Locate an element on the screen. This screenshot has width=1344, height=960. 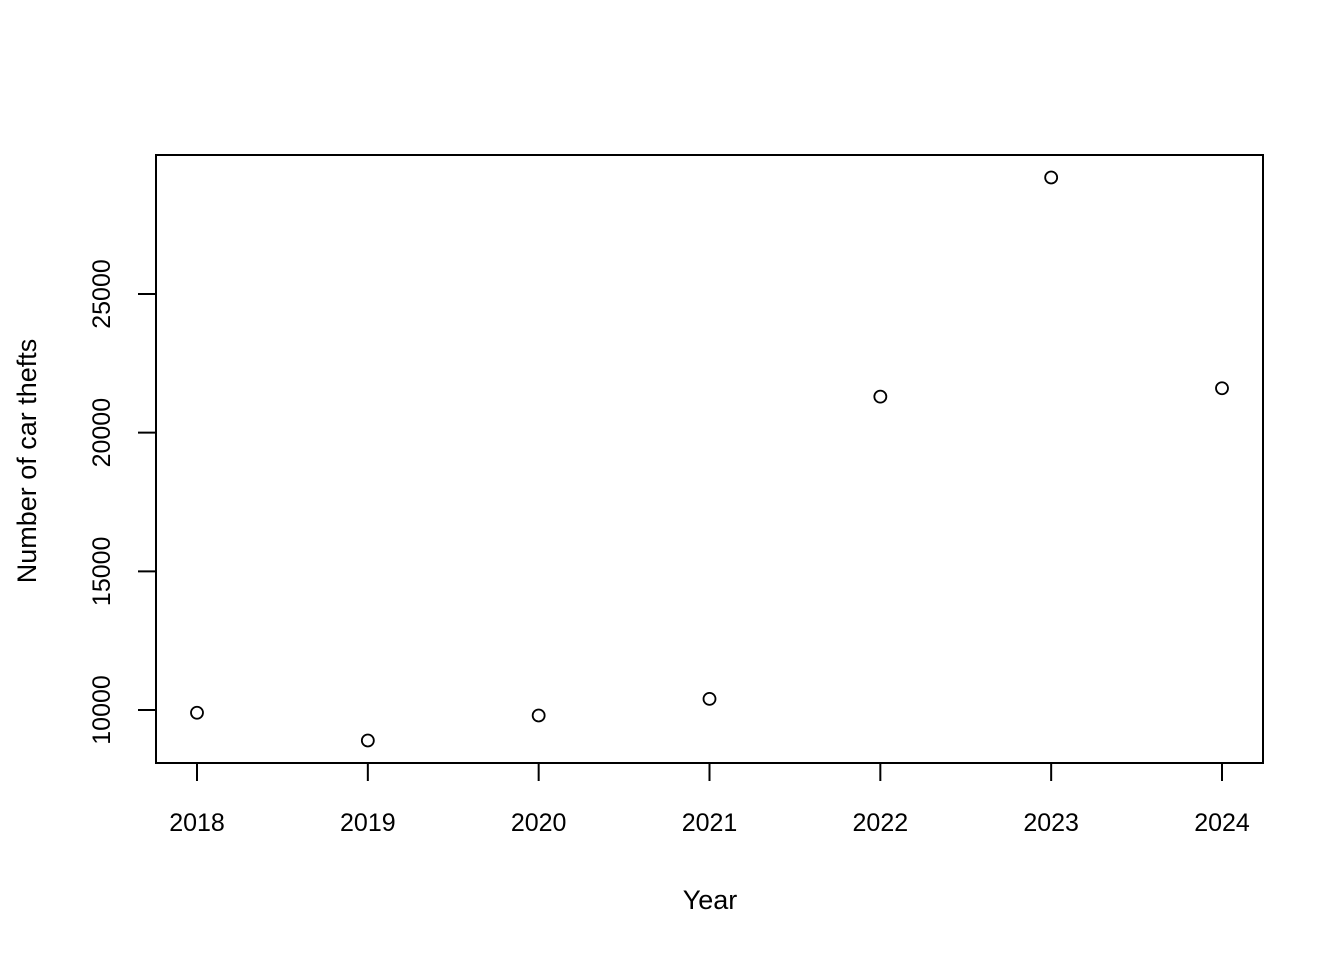
x-axis-tick-label: 2021 is located at coordinates (710, 823).